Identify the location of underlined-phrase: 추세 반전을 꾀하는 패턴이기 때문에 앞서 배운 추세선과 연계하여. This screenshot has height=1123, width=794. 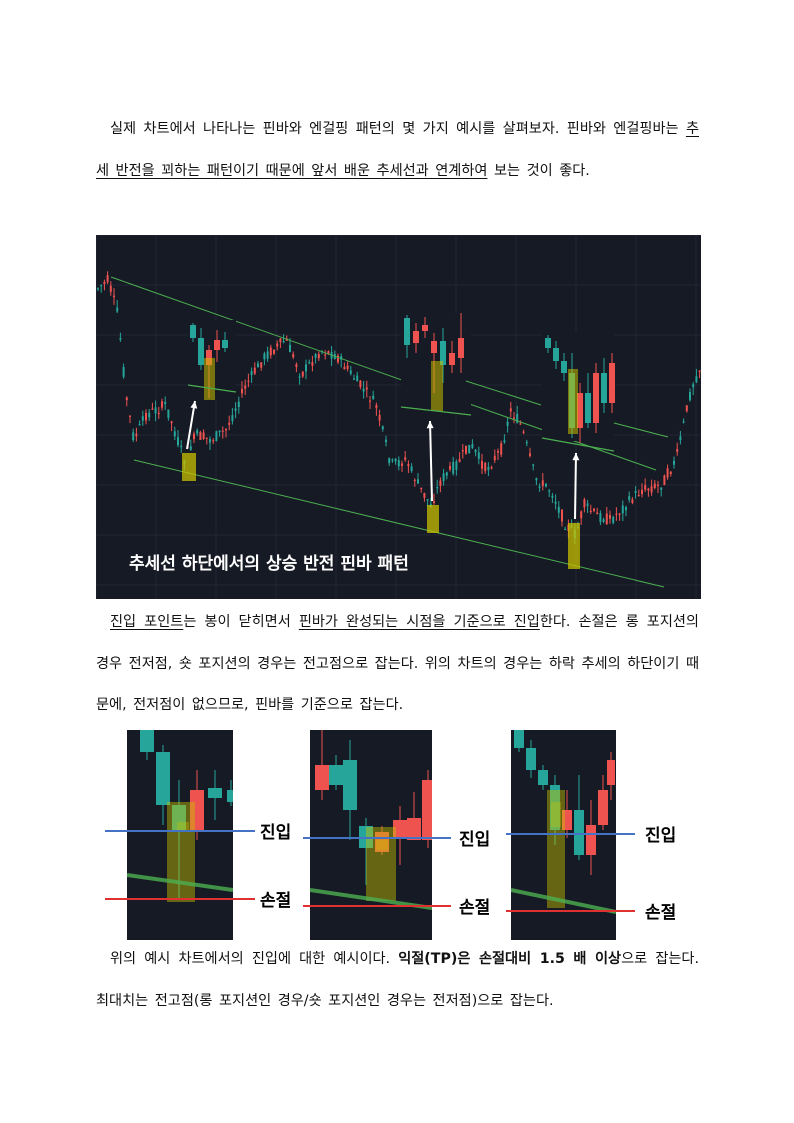
(397, 150).